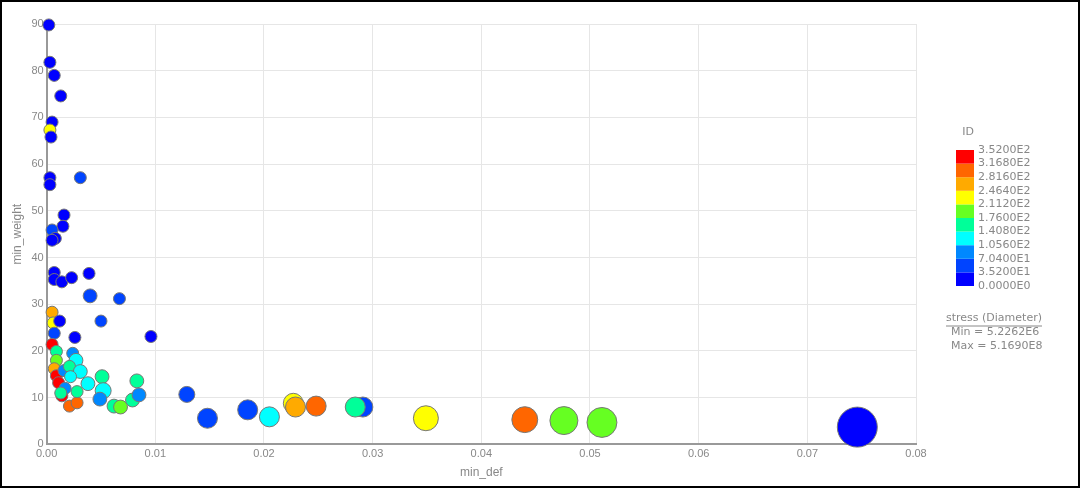 This screenshot has height=488, width=1080. I want to click on x-tick-label: 0.02, so click(264, 453).